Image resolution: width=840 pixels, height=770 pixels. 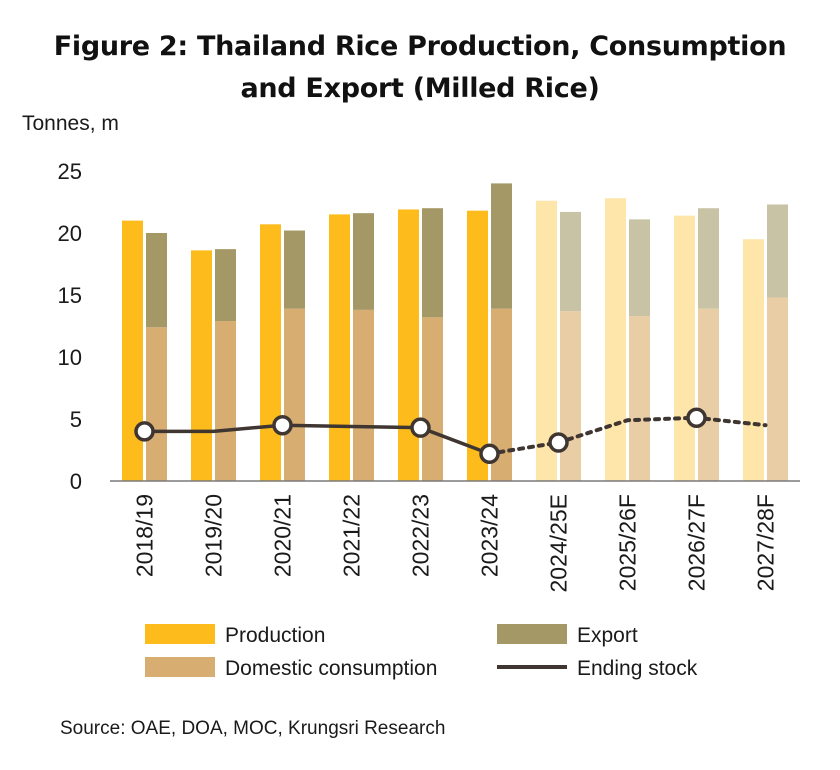 What do you see at coordinates (331, 668) in the screenshot?
I see `legend-label: Domestic consumption` at bounding box center [331, 668].